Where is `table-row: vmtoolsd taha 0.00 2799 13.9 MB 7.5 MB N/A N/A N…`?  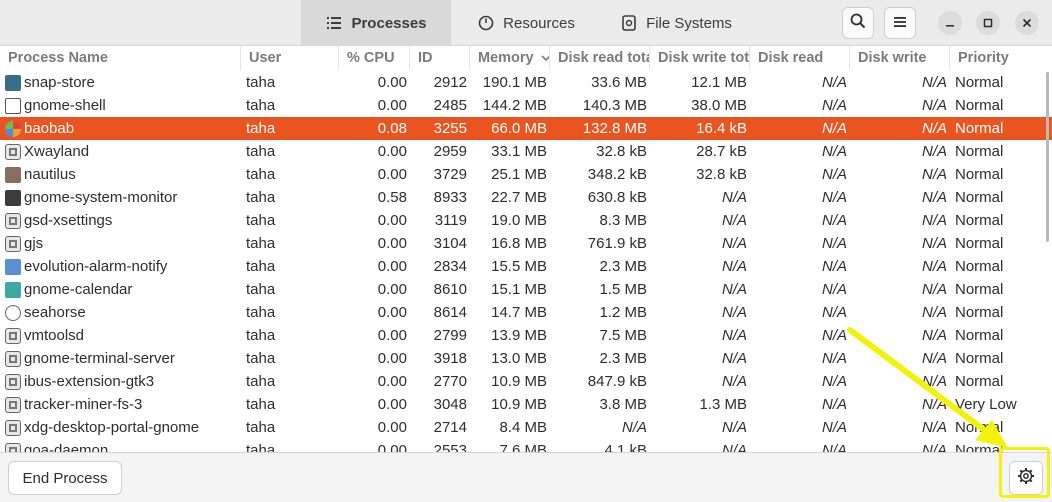 table-row: vmtoolsd taha 0.00 2799 13.9 MB 7.5 MB N/A N/A N… is located at coordinates (526, 335).